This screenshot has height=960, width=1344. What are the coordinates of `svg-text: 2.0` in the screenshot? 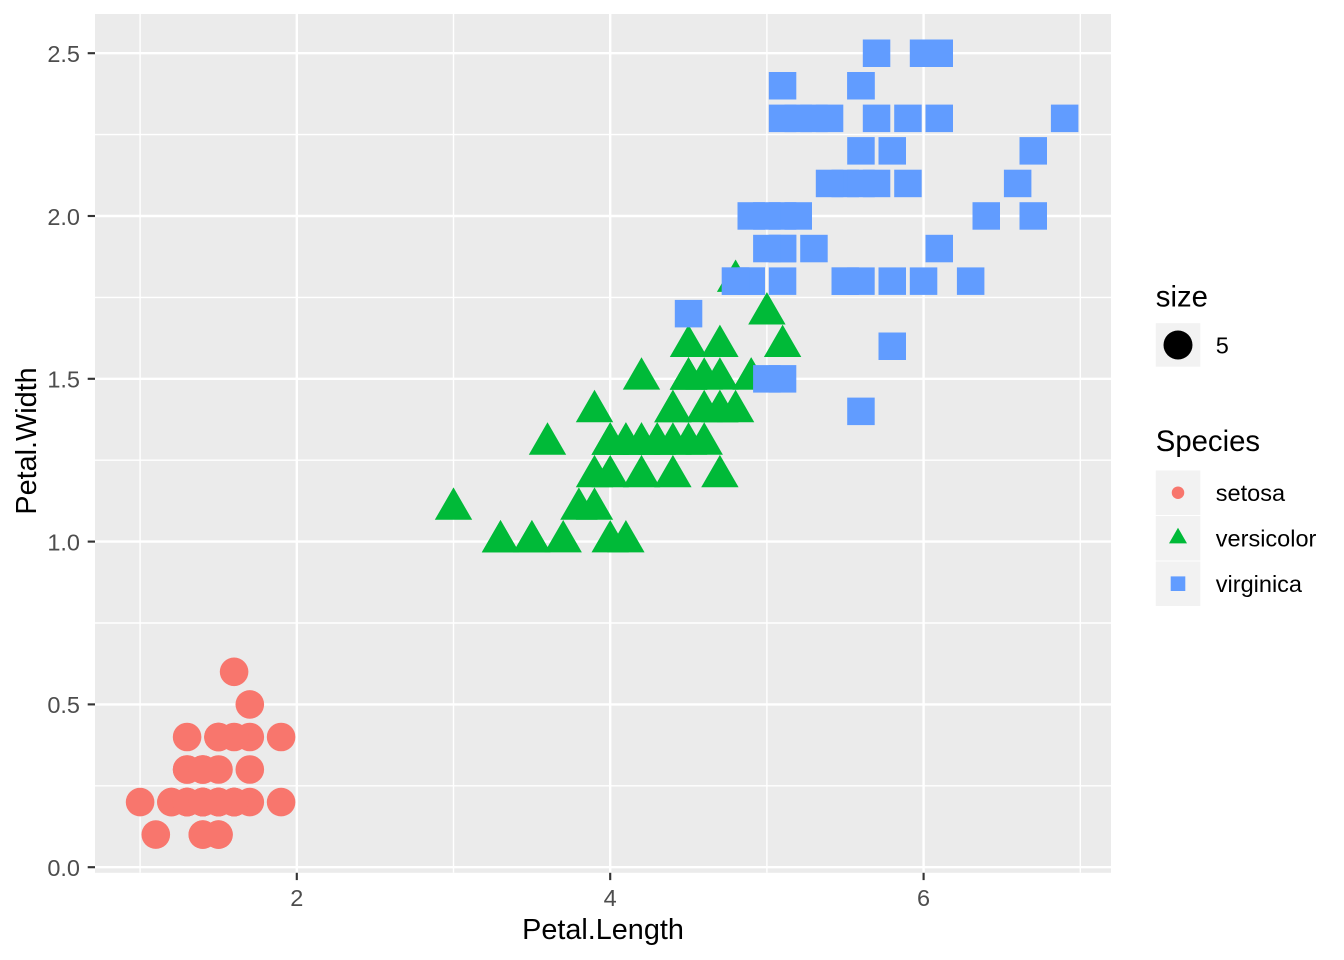 It's located at (63, 217).